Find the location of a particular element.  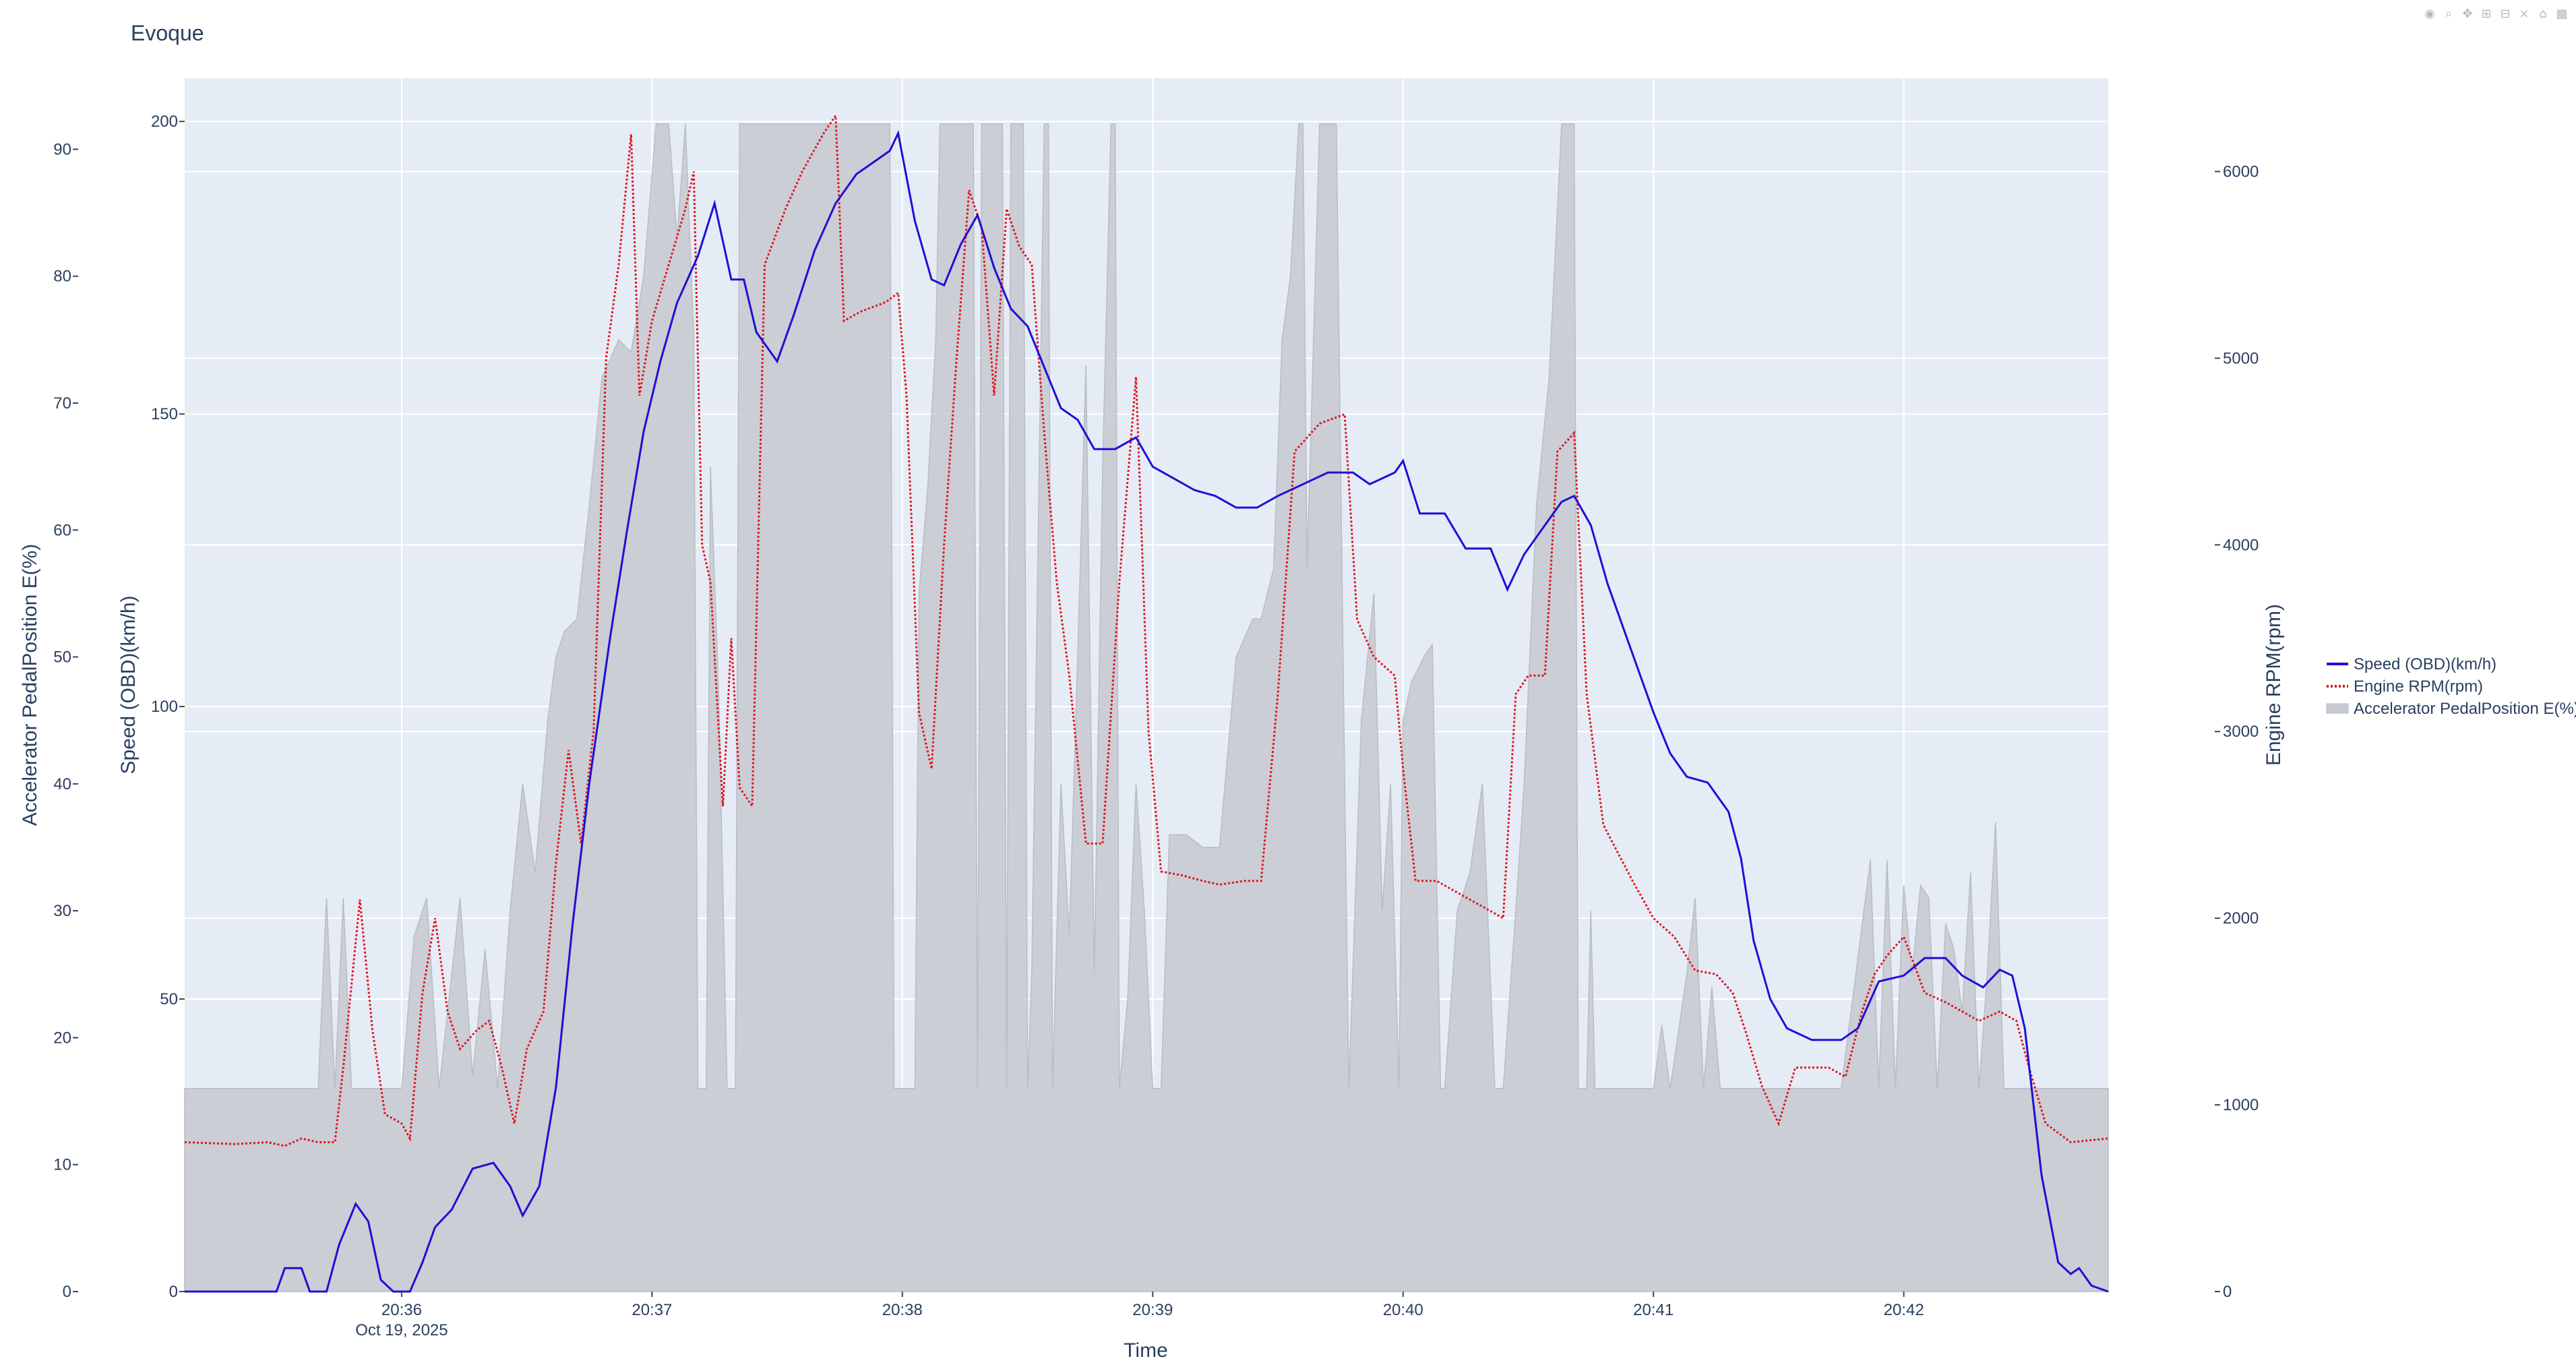

y-speed-tick-label: 150 is located at coordinates (164, 414).